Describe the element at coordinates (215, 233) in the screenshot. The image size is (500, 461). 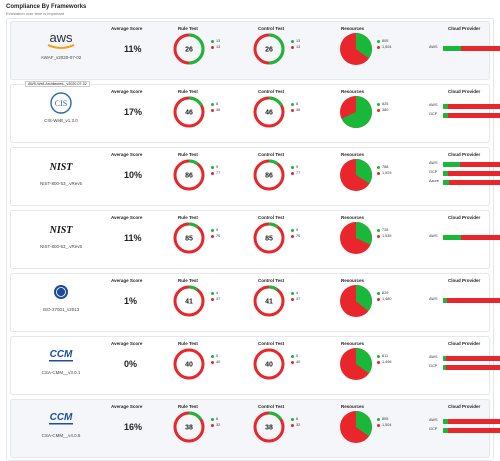
I see `rule-legend: 9 76` at that location.